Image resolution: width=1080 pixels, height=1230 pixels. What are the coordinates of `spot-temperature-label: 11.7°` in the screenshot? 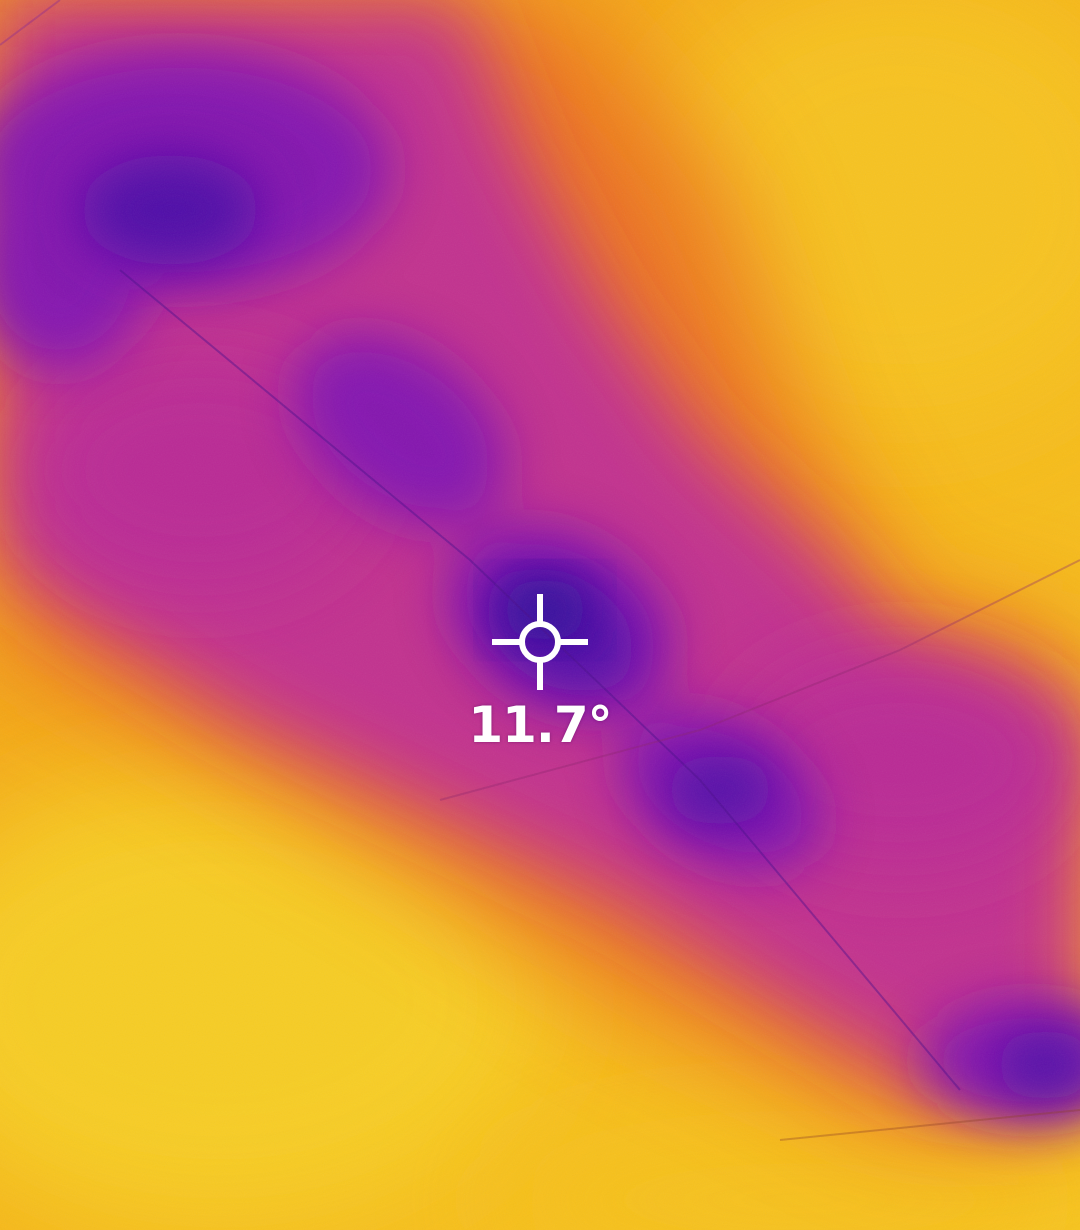 It's located at (540, 725).